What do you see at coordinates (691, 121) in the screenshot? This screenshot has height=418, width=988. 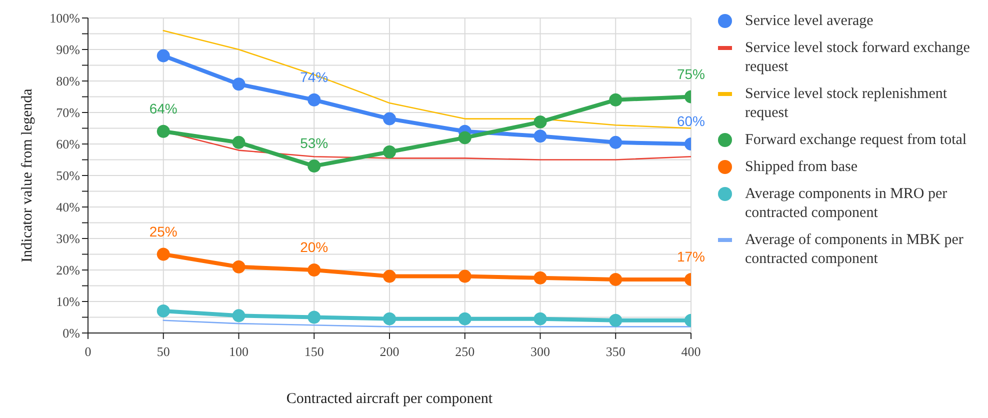 I see `data-label: 60%` at bounding box center [691, 121].